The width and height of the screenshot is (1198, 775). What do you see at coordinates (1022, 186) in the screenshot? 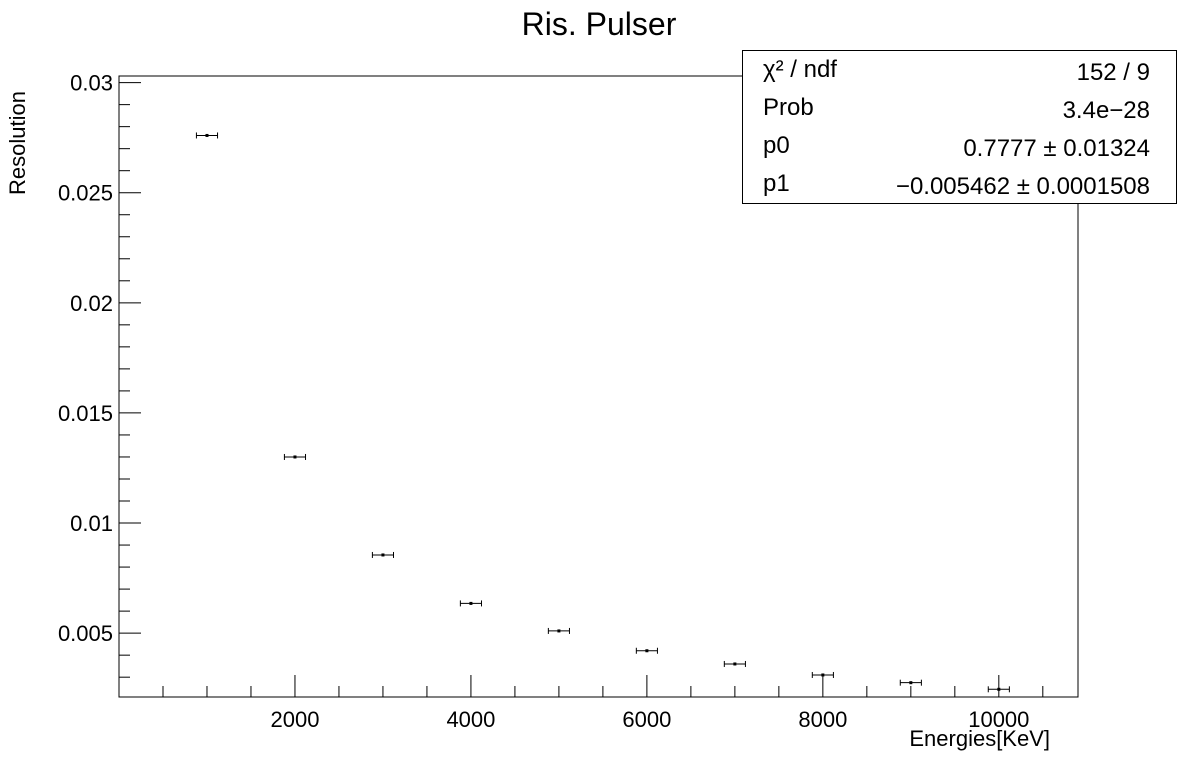
I see `stats-value: −0.005462 ± 0.0001508` at bounding box center [1022, 186].